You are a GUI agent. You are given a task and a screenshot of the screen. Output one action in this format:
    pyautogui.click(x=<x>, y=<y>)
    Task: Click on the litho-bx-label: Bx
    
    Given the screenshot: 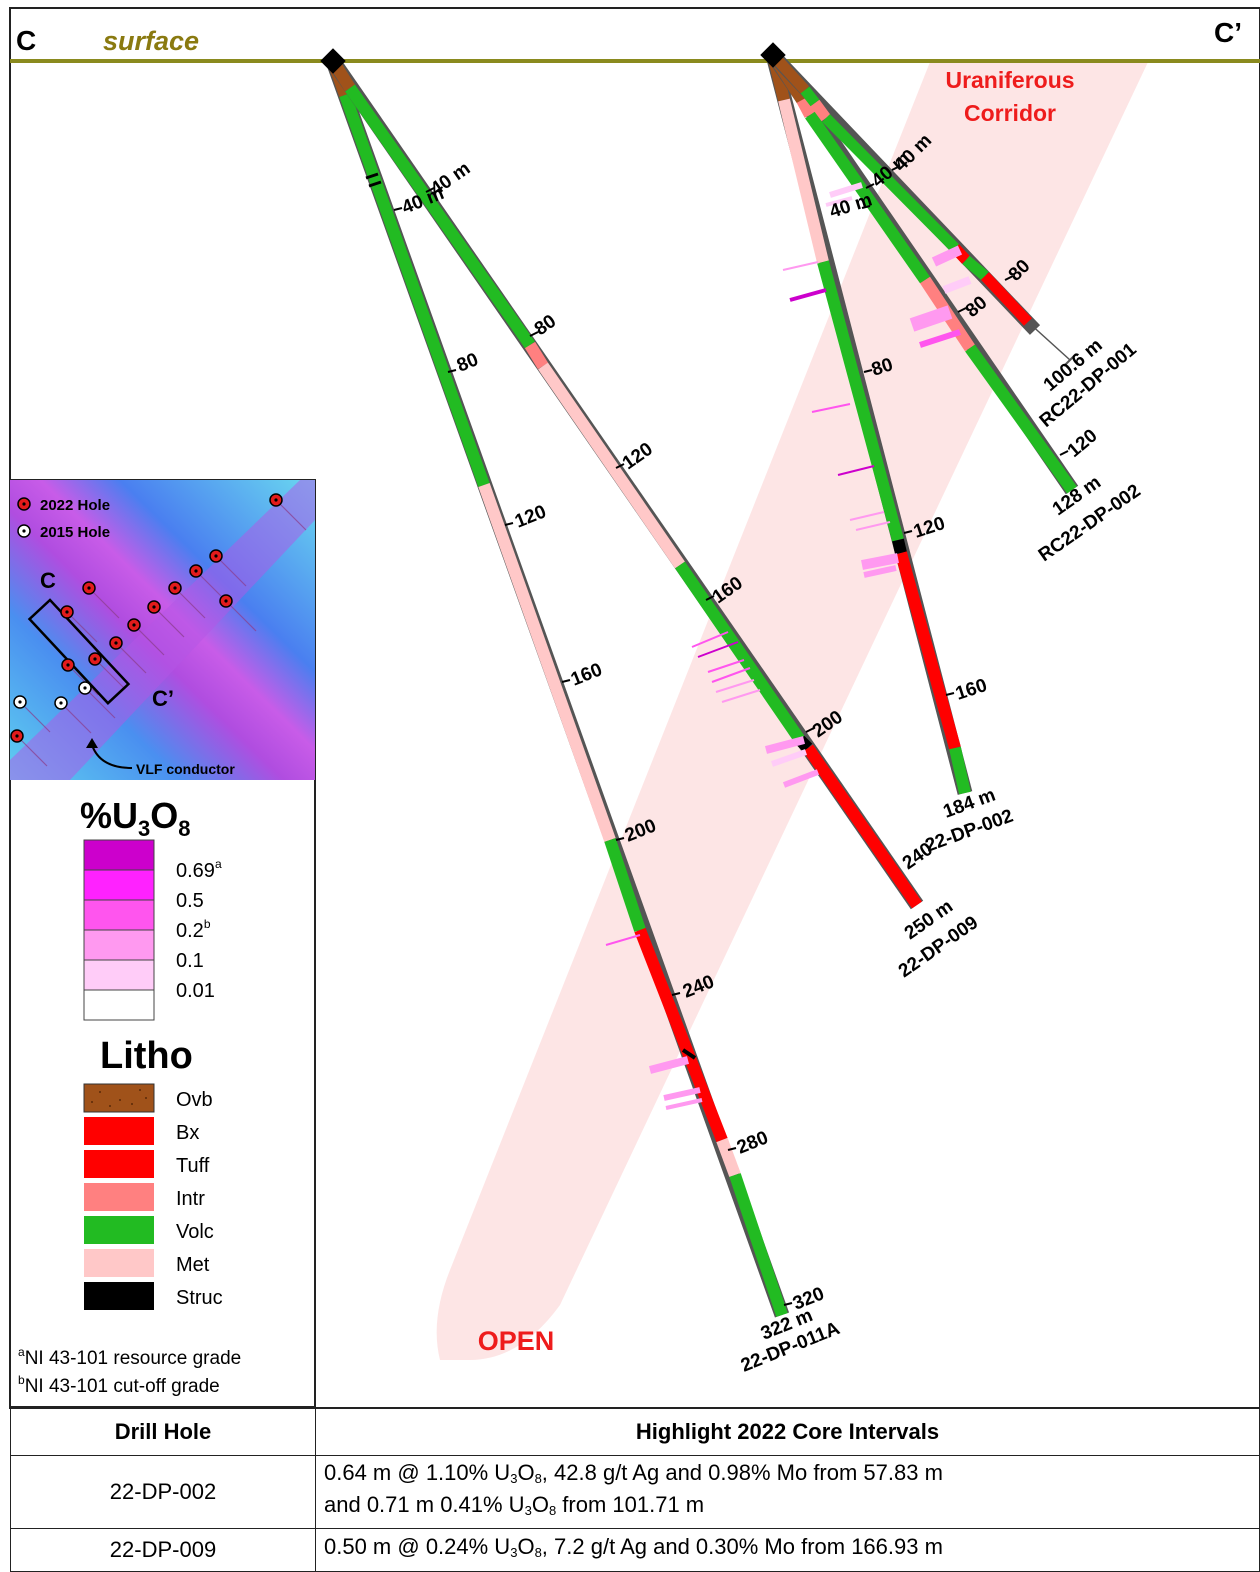 What is the action you would take?
    pyautogui.click(x=187, y=1133)
    